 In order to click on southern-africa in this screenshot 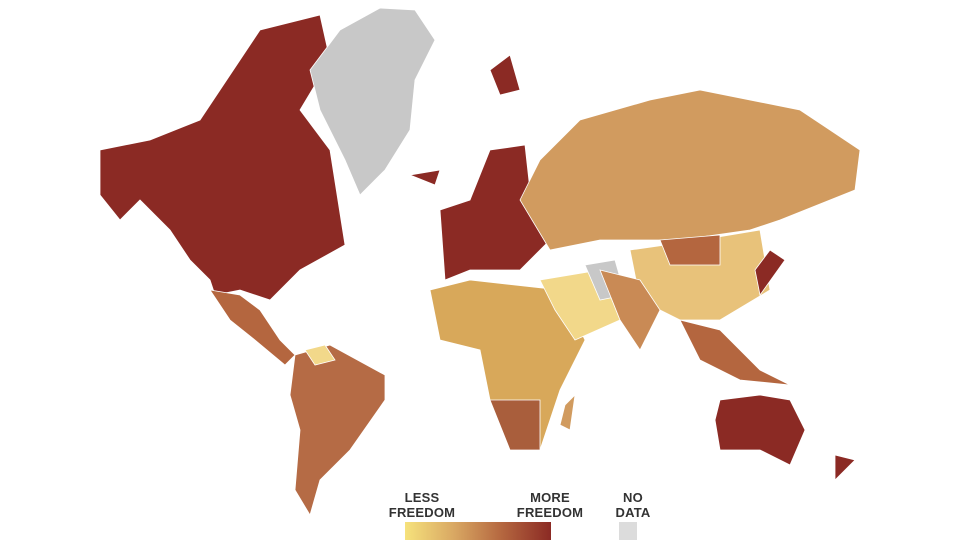, I will do `click(515, 425)`.